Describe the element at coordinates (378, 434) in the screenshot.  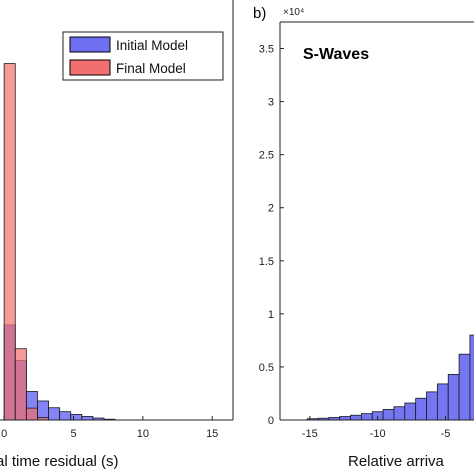
I see `panel-b-x-tick-label-1: -10` at that location.